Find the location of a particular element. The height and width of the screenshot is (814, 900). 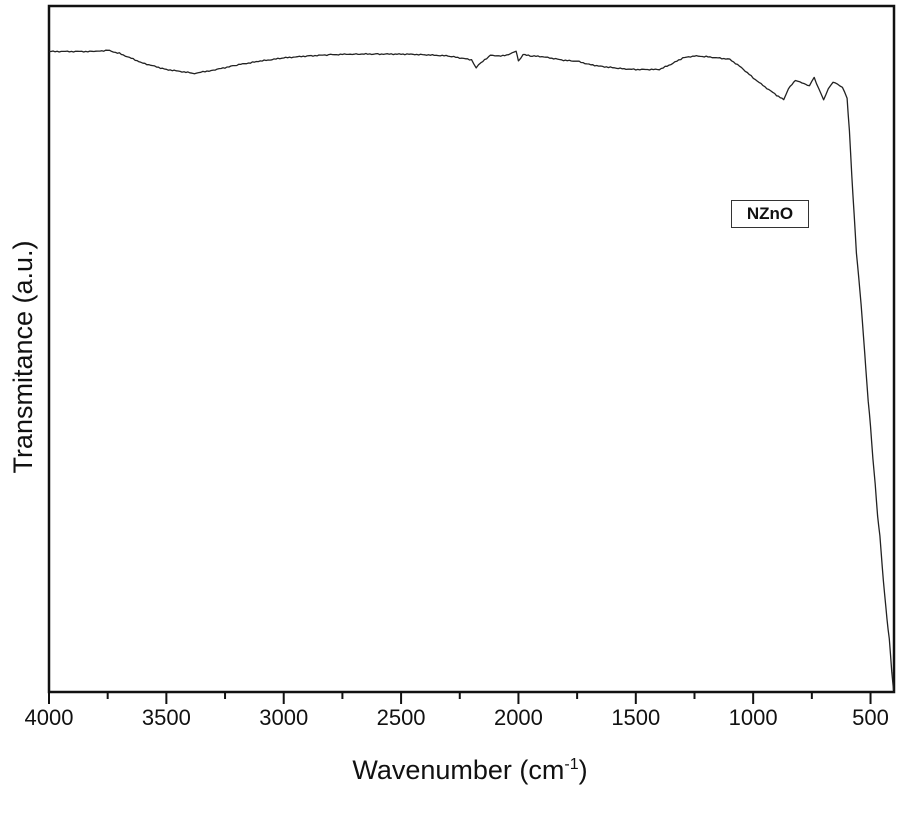

x-tick-label: 3500 is located at coordinates (166, 717).